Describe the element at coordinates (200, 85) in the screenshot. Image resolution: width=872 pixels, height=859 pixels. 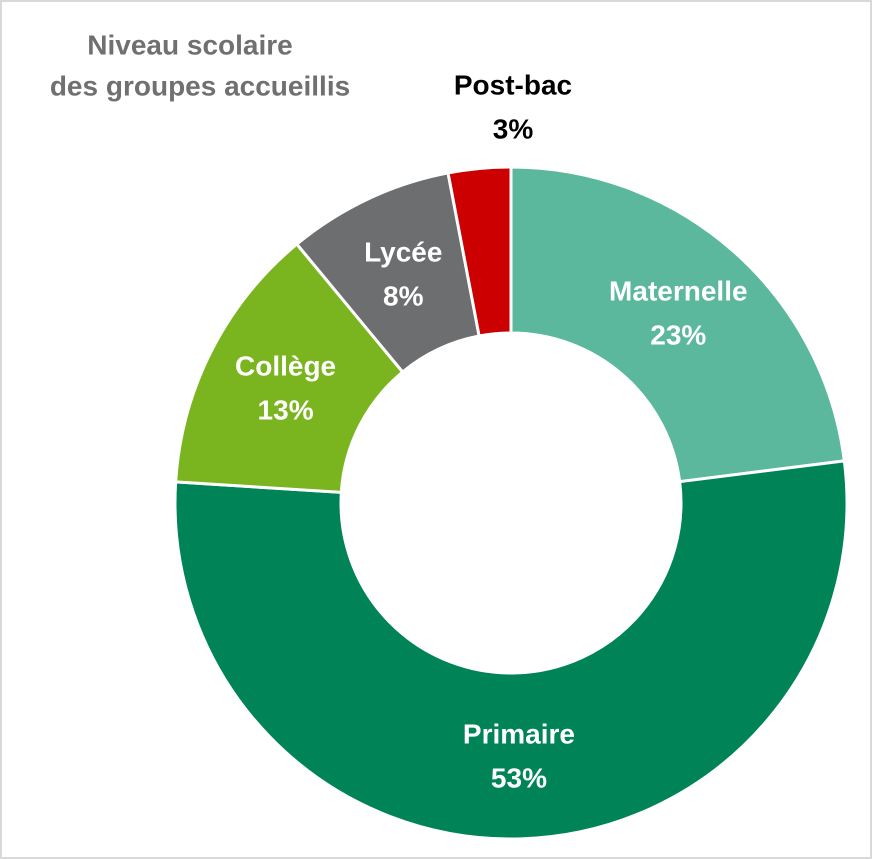
I see `chart-title: des groupes accueillis` at that location.